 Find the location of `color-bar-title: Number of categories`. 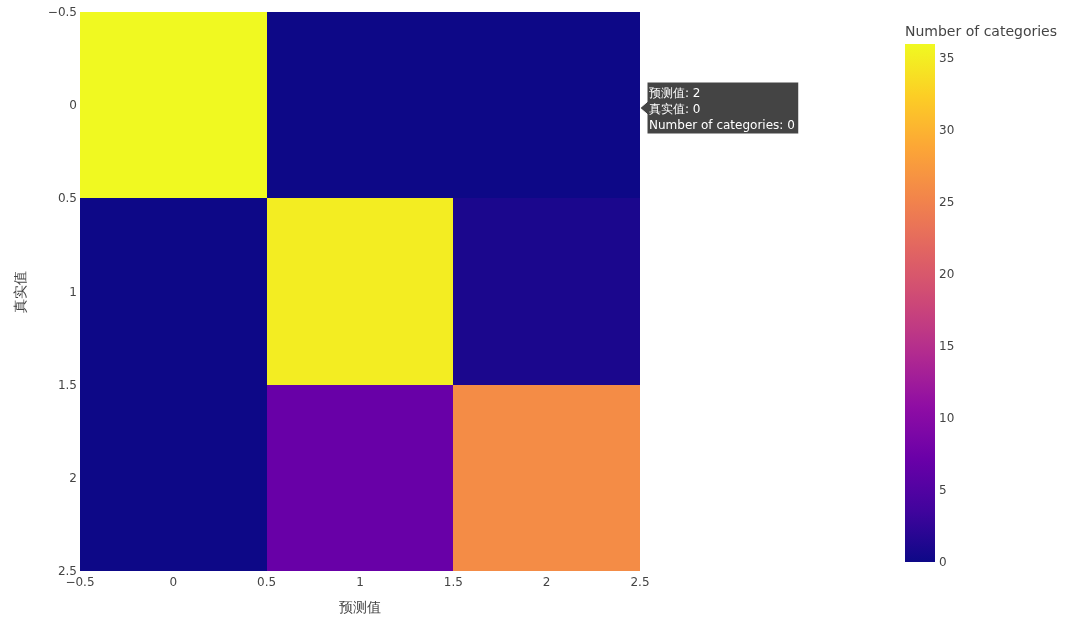

color-bar-title: Number of categories is located at coordinates (981, 31).